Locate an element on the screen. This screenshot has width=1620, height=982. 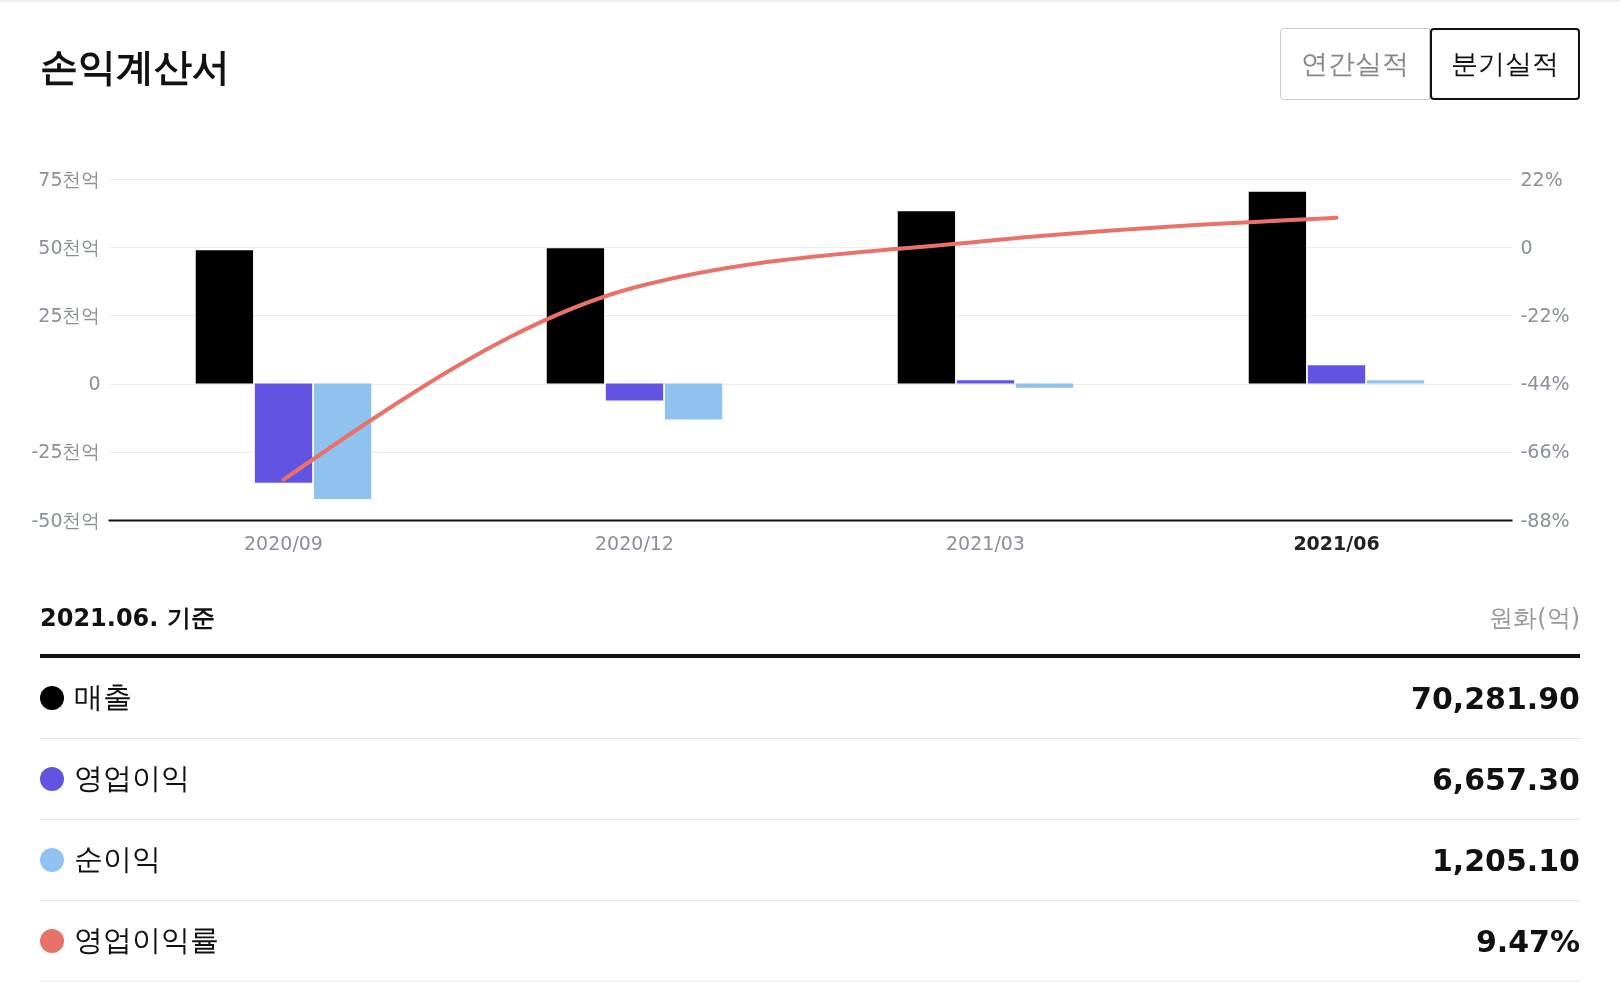
text: 원화(억) is located at coordinates (1534, 618).